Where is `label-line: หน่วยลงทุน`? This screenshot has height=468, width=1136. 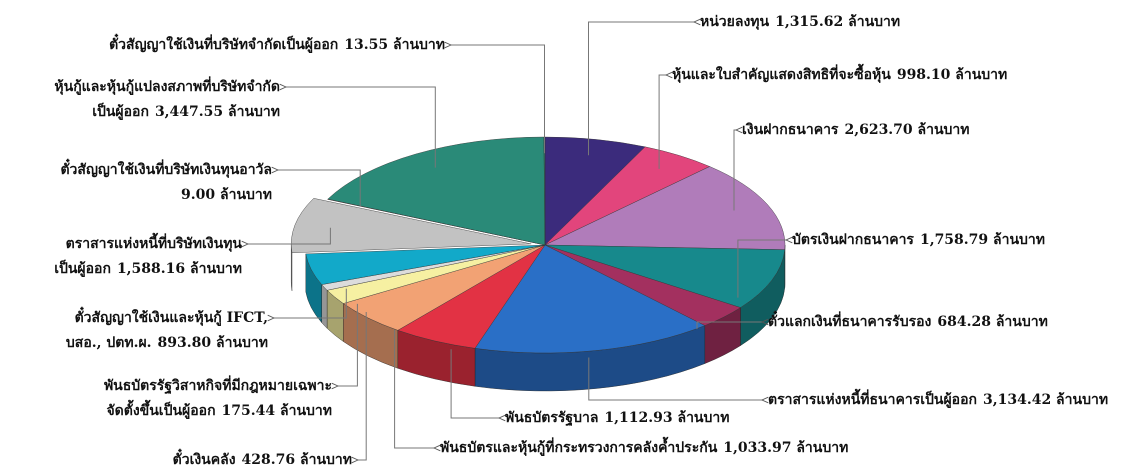 label-line: หน่วยลงทุน is located at coordinates (735, 22).